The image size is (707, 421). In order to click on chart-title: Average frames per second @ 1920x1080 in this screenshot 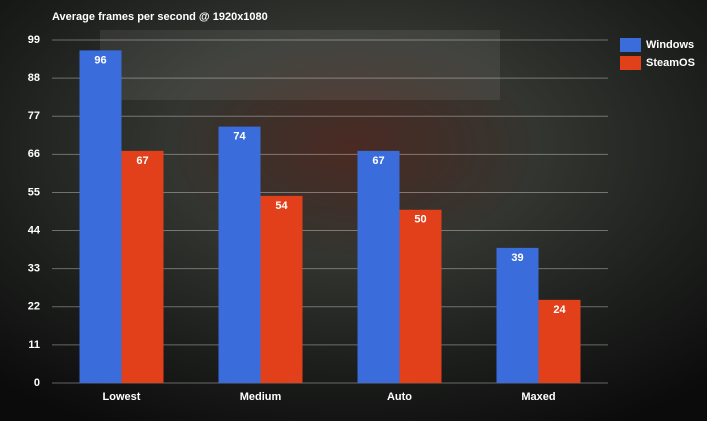, I will do `click(160, 17)`.